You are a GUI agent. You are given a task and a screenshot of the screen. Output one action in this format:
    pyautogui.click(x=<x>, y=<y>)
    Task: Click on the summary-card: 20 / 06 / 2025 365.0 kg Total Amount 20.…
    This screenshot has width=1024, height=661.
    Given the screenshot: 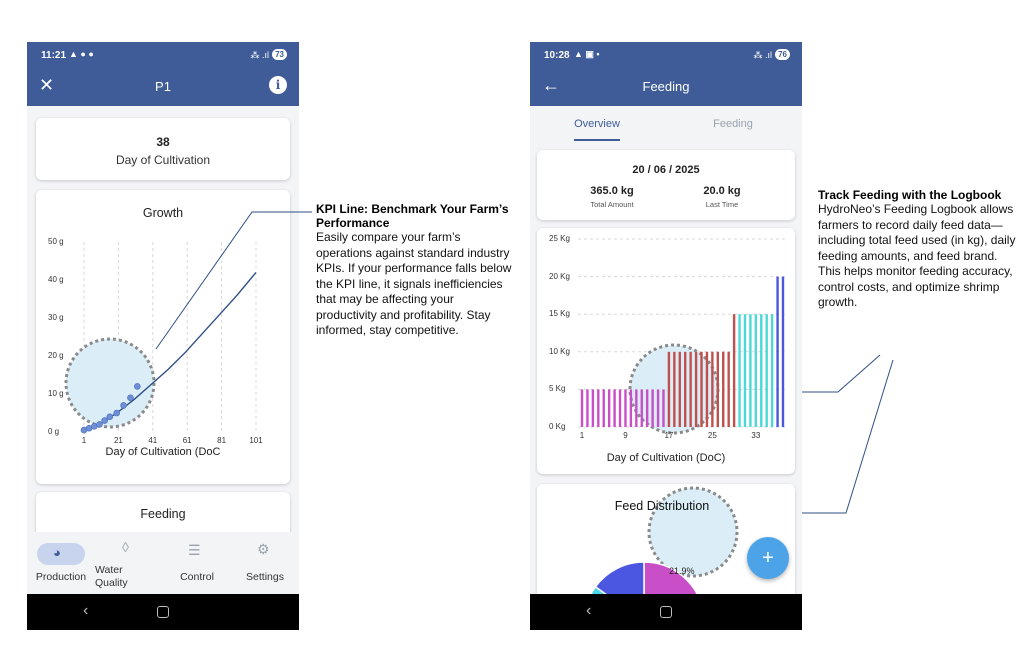 What is the action you would take?
    pyautogui.click(x=666, y=185)
    